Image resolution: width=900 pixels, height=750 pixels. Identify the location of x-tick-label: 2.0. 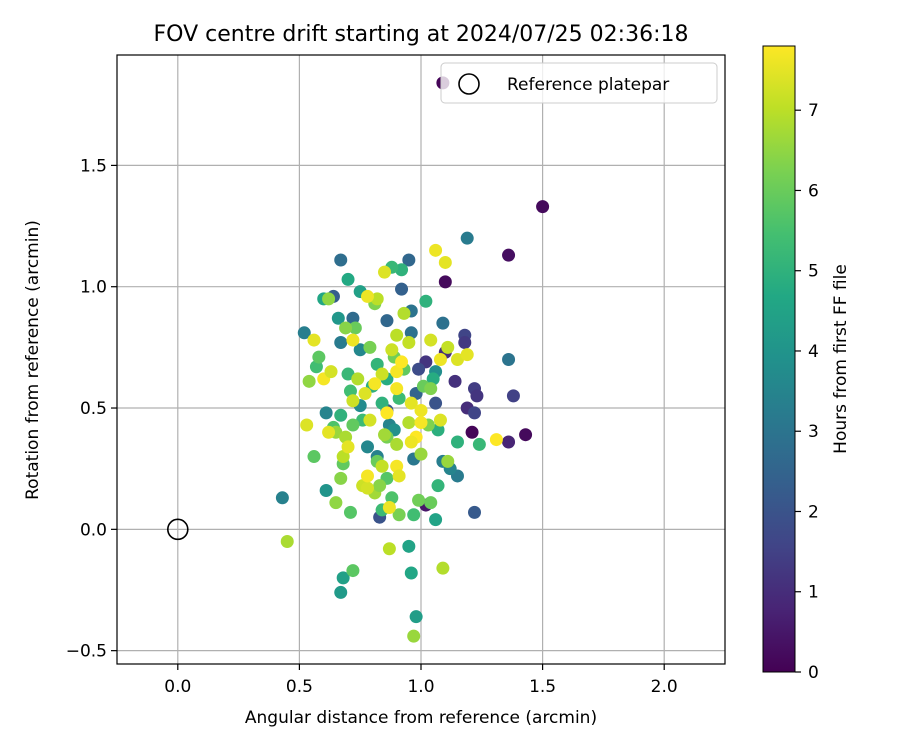
(664, 687).